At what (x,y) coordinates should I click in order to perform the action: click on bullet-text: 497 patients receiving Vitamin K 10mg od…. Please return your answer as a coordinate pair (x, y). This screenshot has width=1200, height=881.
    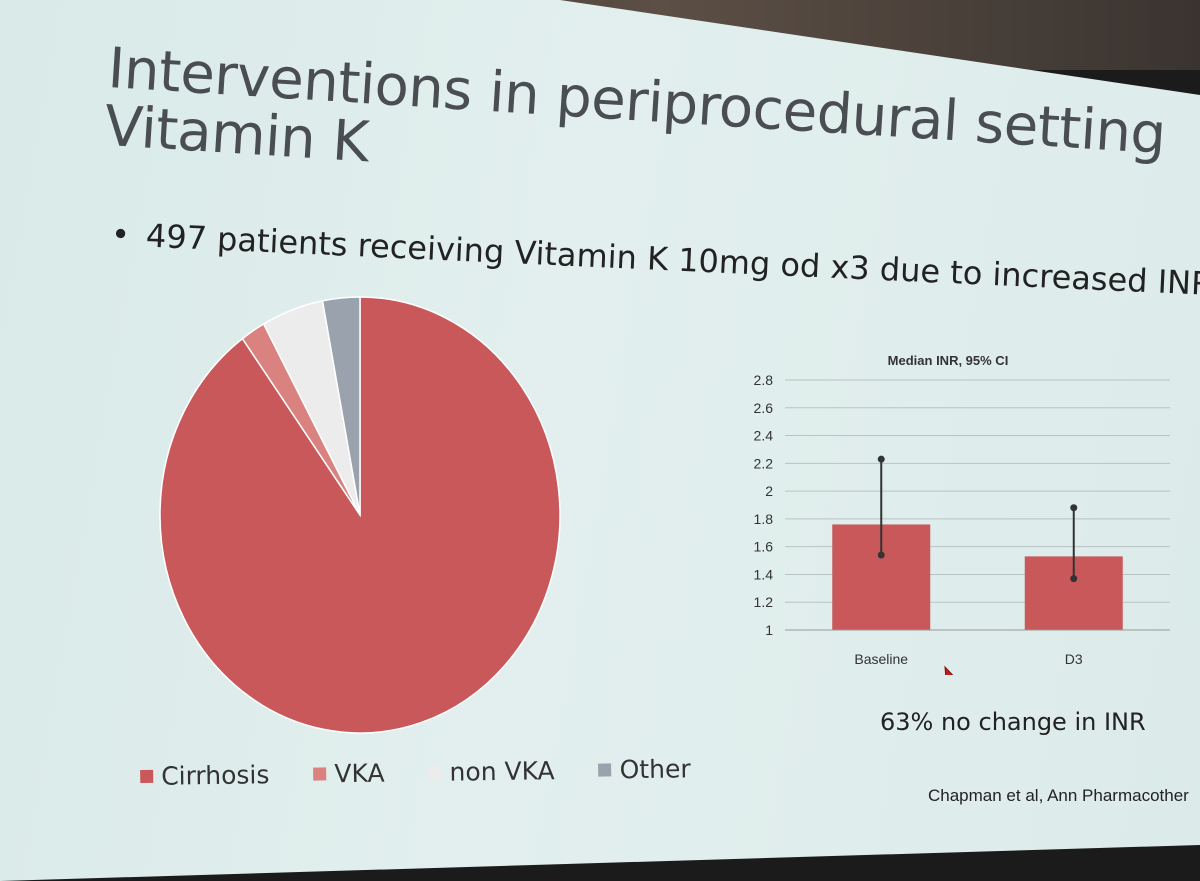
    Looking at the image, I should click on (672, 260).